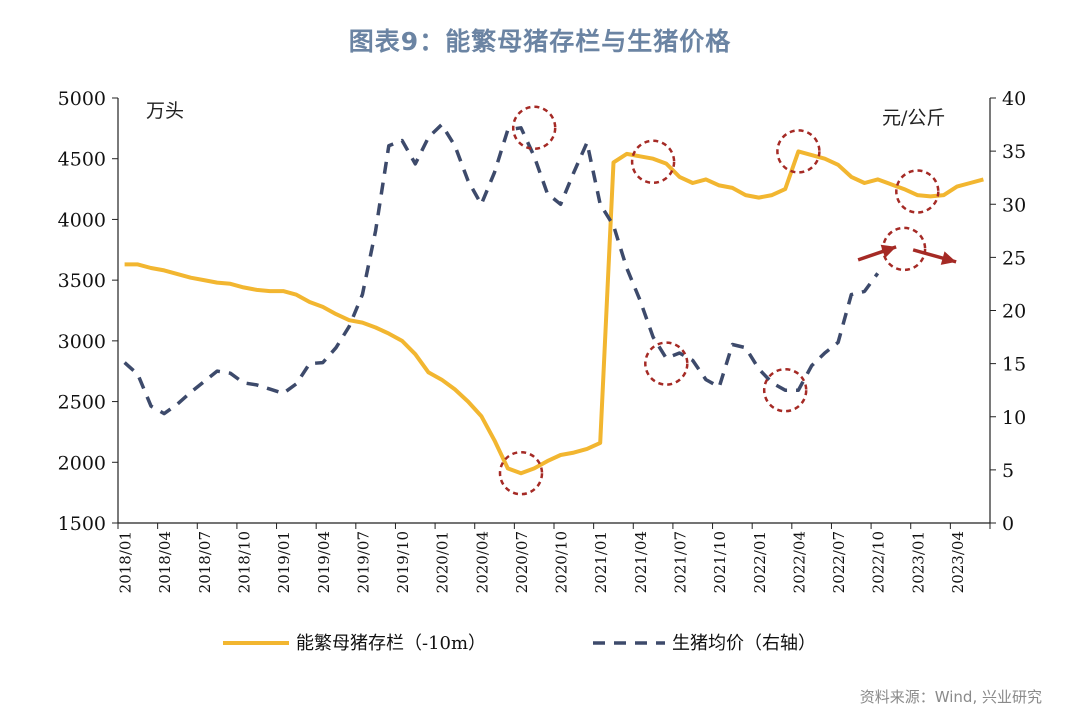 The image size is (1080, 725). Describe the element at coordinates (82, 220) in the screenshot. I see `left-tick-label: 4000` at that location.